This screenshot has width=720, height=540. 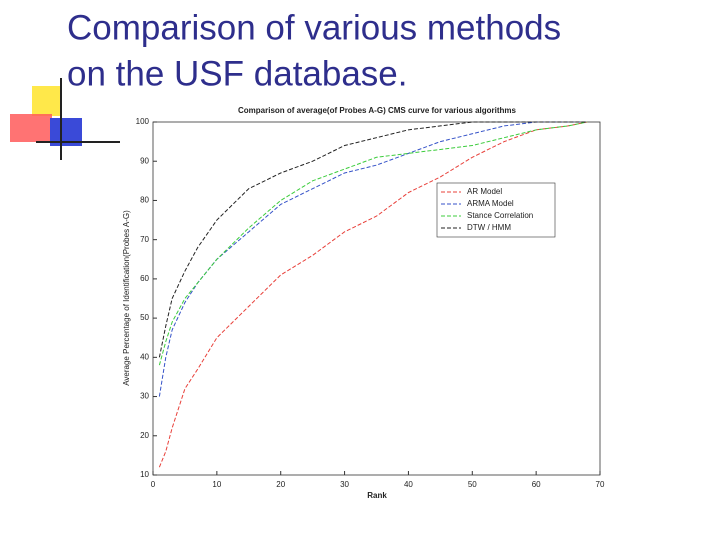 I want to click on slide-title: Comparison of various methods, so click(x=314, y=27).